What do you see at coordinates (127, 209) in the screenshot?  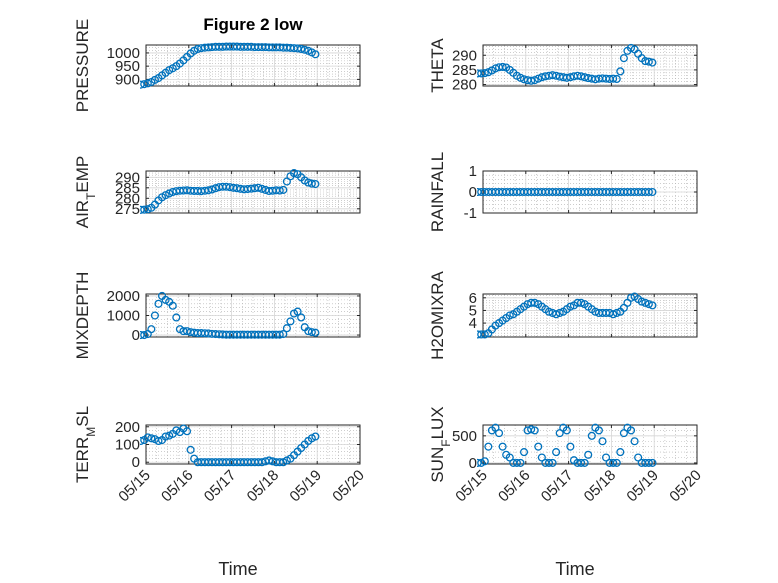 I see `ytick-label: 275` at bounding box center [127, 209].